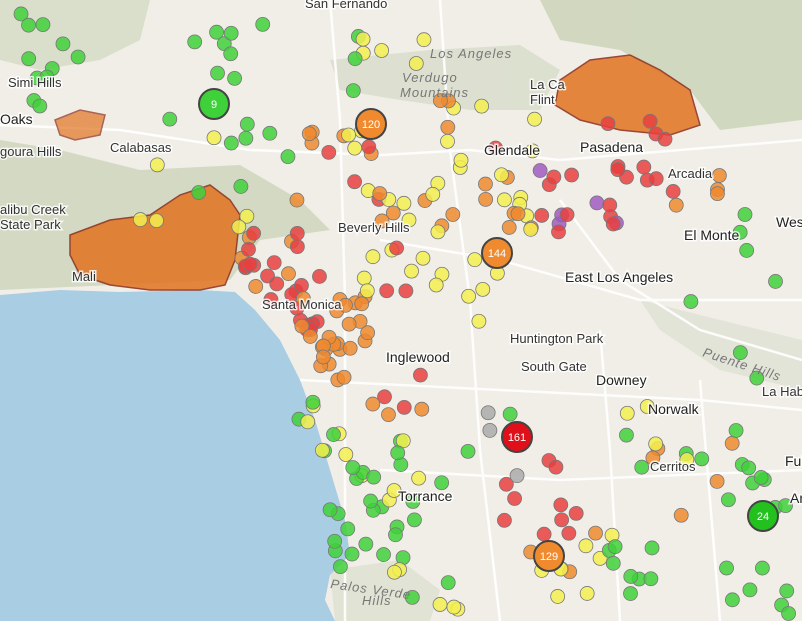 The width and height of the screenshot is (802, 621). Describe the element at coordinates (346, 5) in the screenshot. I see `place-label: San Fernando` at that location.